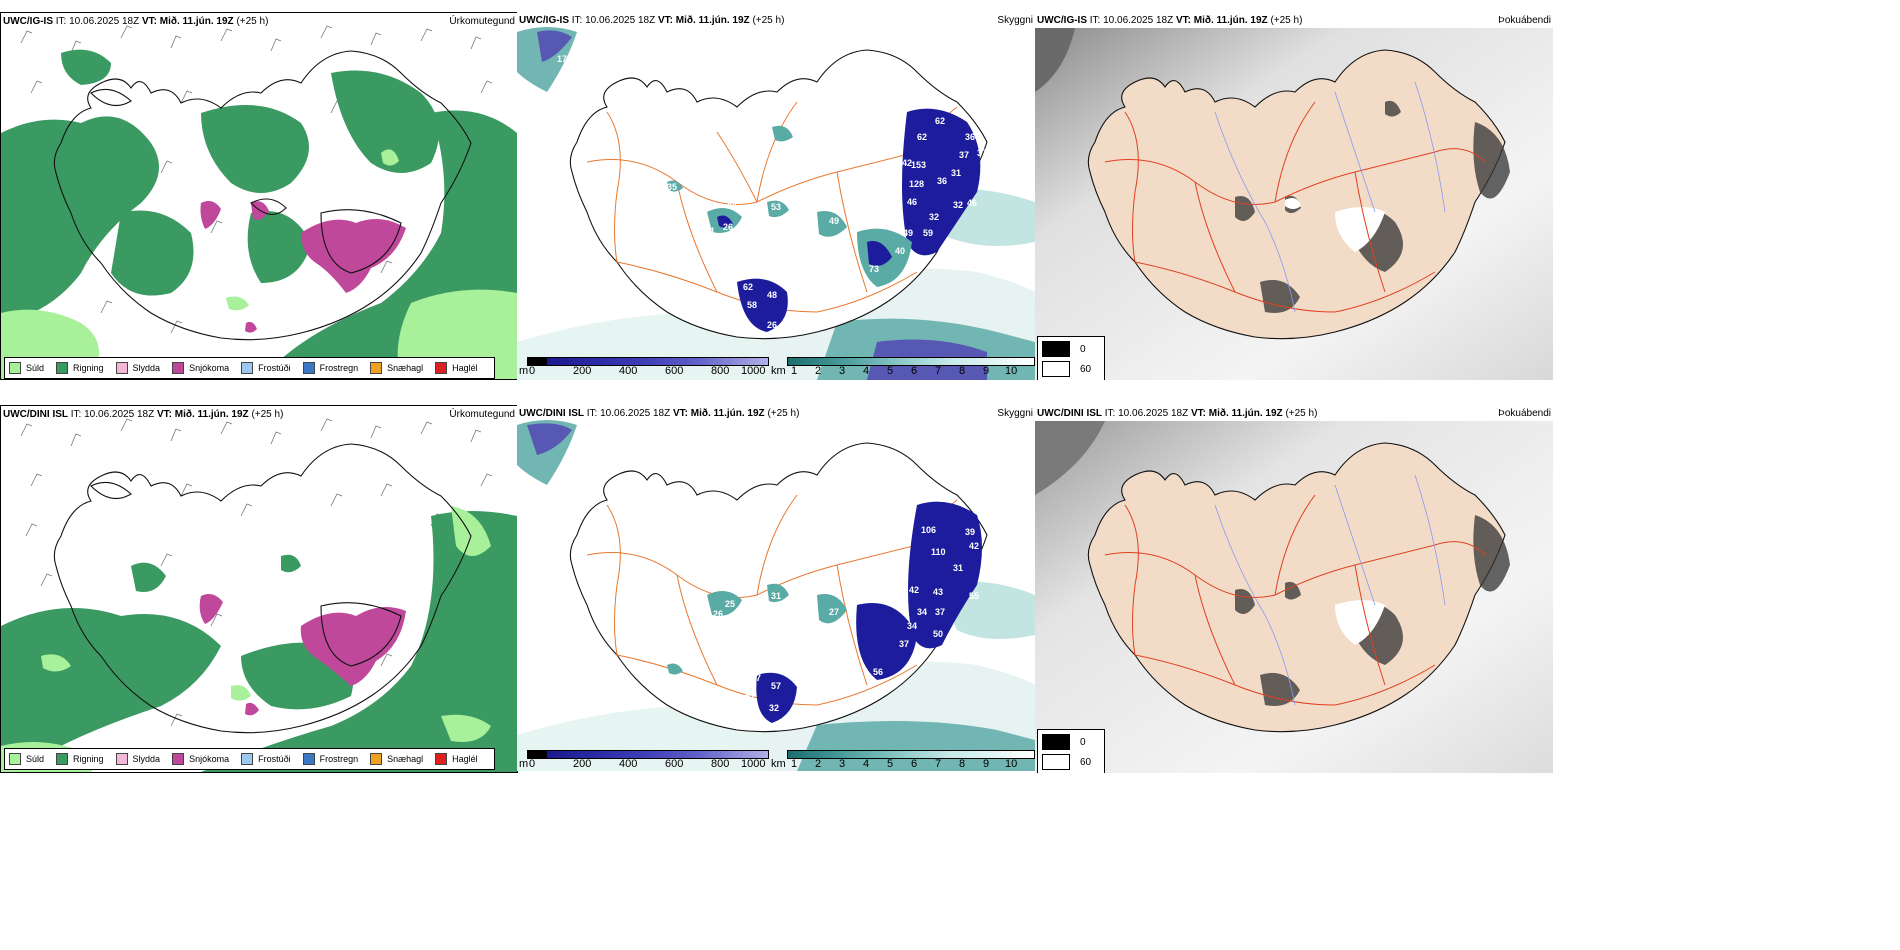 Image resolution: width=1900 pixels, height=950 pixels. I want to click on legend-label: Frostregn, so click(339, 759).